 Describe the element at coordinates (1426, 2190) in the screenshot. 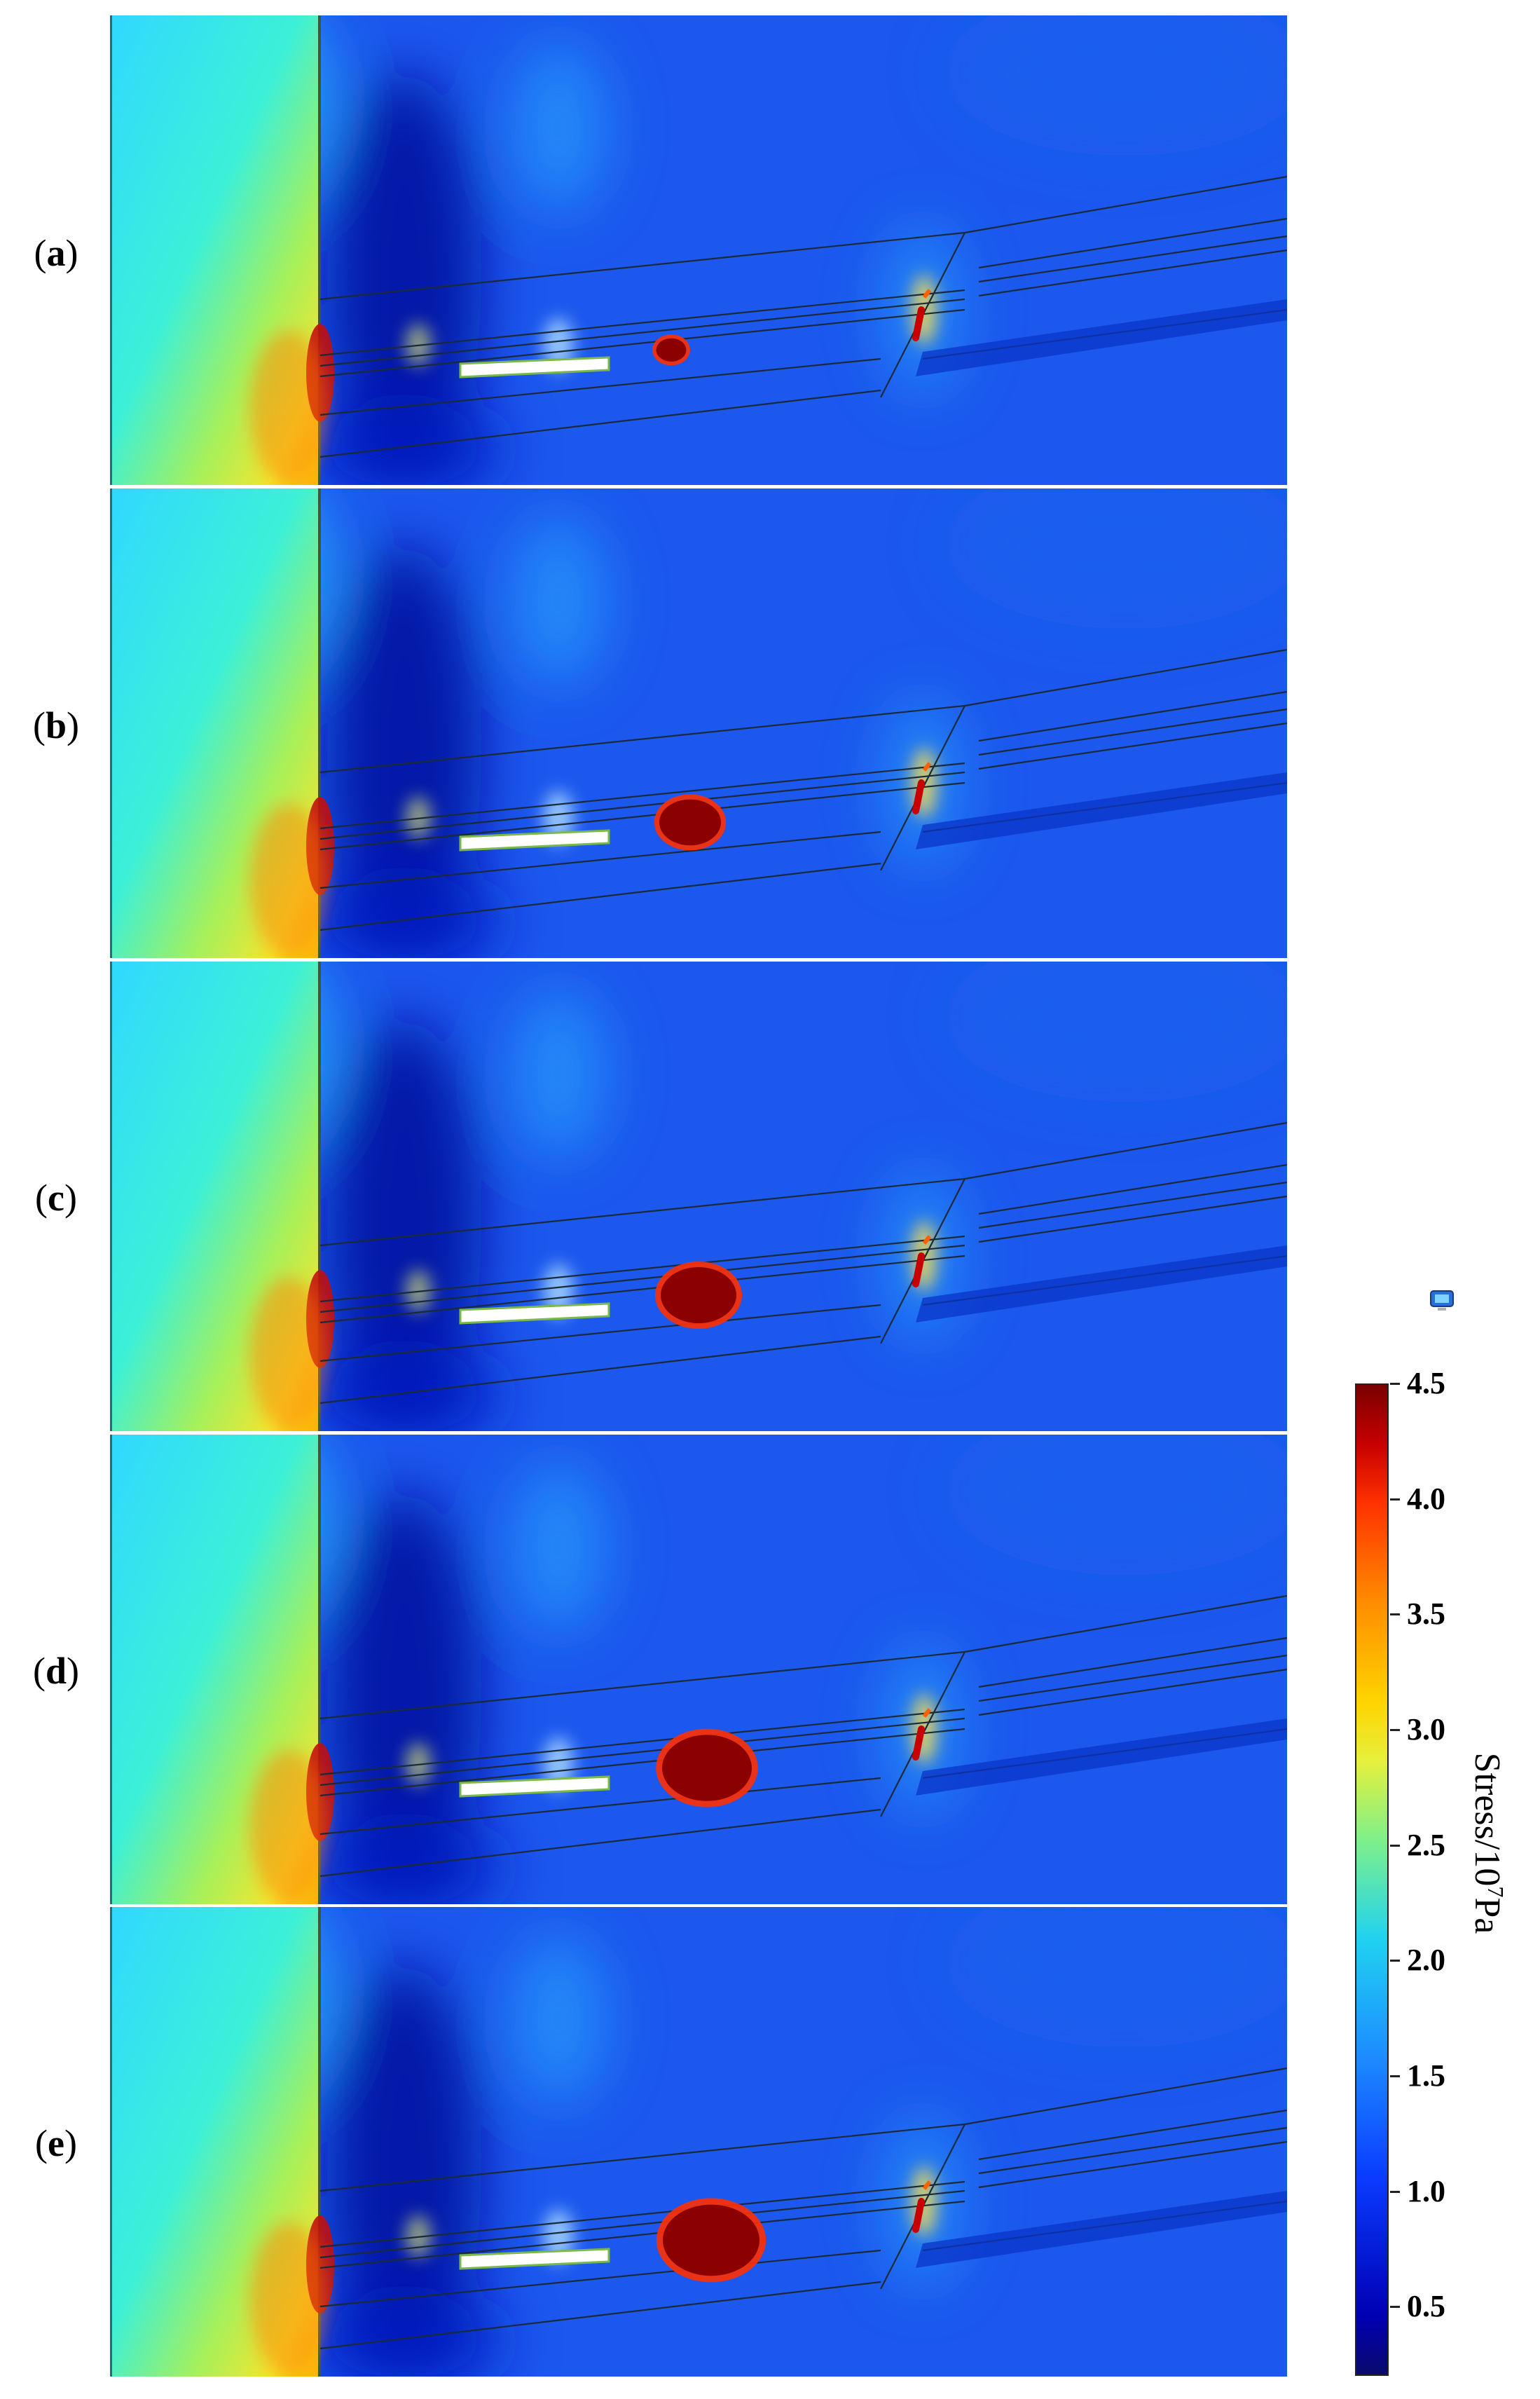

I see `colorbar-tick-label: 1.0` at that location.